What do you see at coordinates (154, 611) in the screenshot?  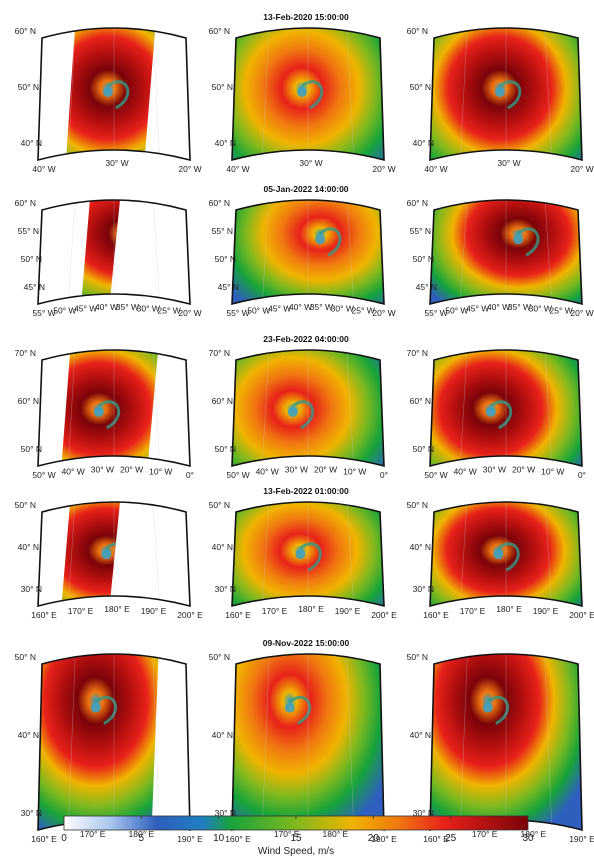 I see `lon-label: 190° E` at bounding box center [154, 611].